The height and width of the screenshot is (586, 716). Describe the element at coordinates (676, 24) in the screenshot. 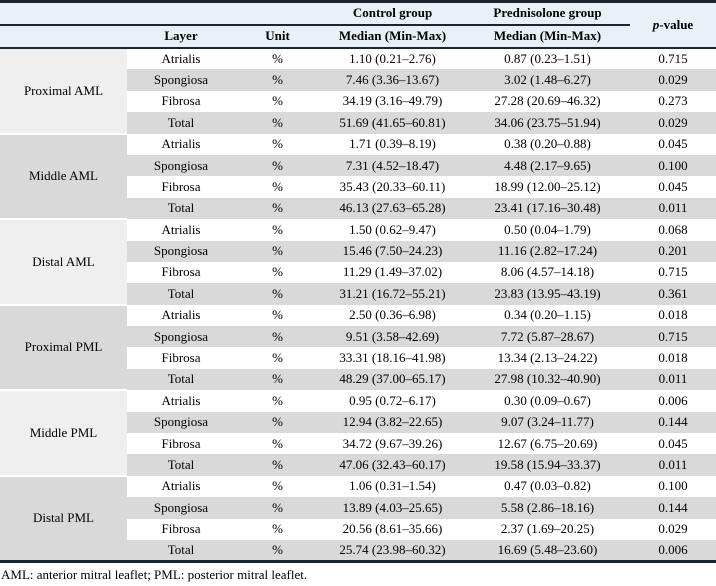

I see `p-value-header-rest: -value` at that location.